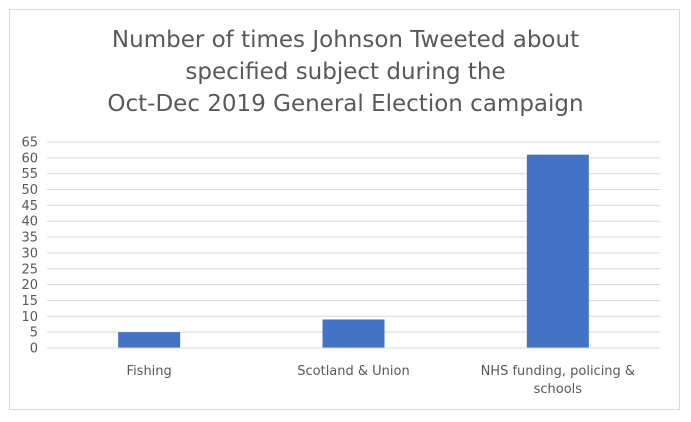  Describe the element at coordinates (34, 333) in the screenshot. I see `y-tick-label: 5` at that location.